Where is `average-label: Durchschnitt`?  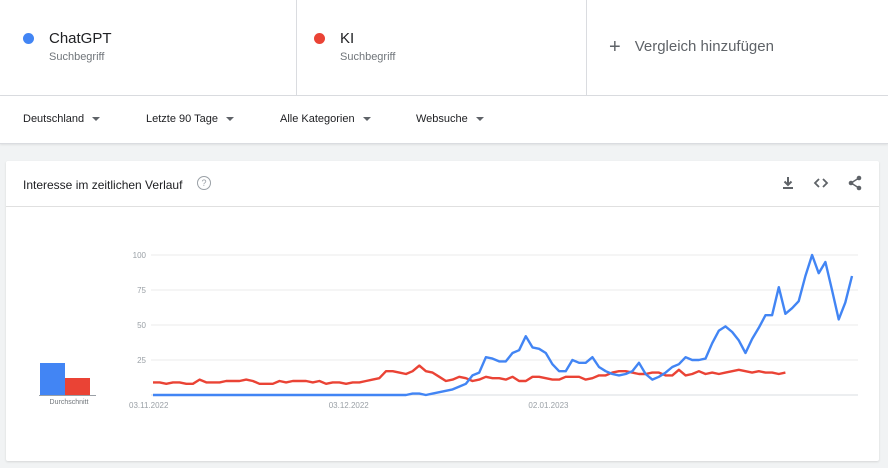
average-label: Durchschnitt is located at coordinates (69, 402).